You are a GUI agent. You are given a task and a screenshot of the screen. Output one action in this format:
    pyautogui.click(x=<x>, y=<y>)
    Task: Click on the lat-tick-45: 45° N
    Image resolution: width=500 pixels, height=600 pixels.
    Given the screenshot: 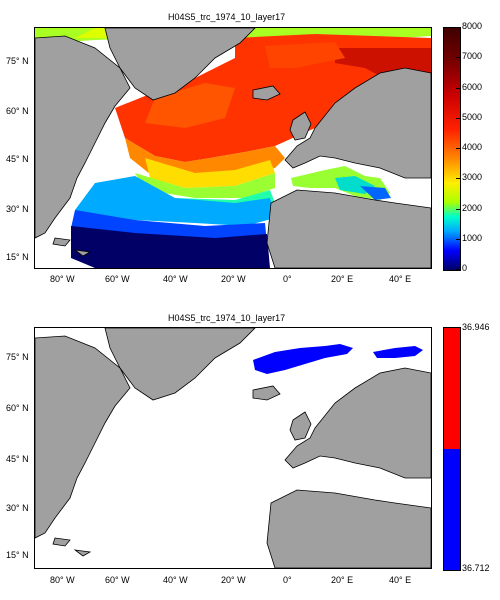 What is the action you would take?
    pyautogui.click(x=17, y=159)
    